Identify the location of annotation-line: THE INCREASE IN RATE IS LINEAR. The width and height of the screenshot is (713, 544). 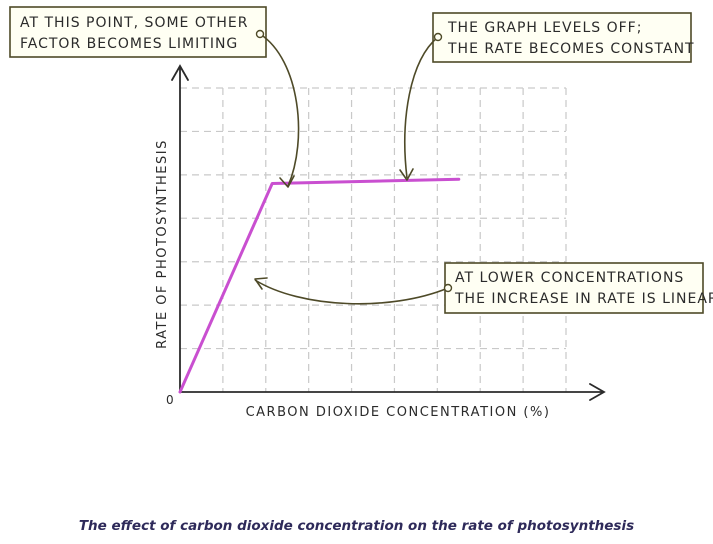
(583, 299).